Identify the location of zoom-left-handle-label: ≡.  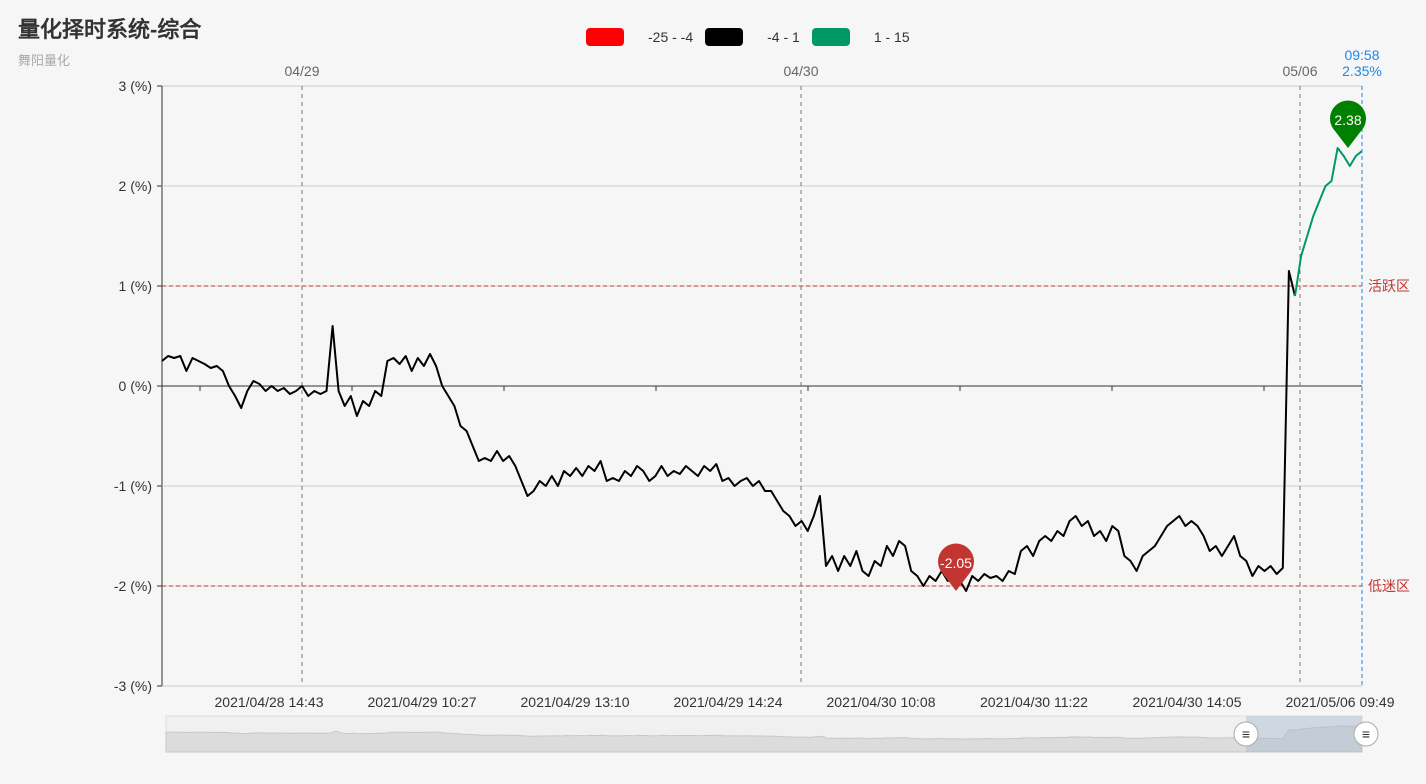
(1246, 734).